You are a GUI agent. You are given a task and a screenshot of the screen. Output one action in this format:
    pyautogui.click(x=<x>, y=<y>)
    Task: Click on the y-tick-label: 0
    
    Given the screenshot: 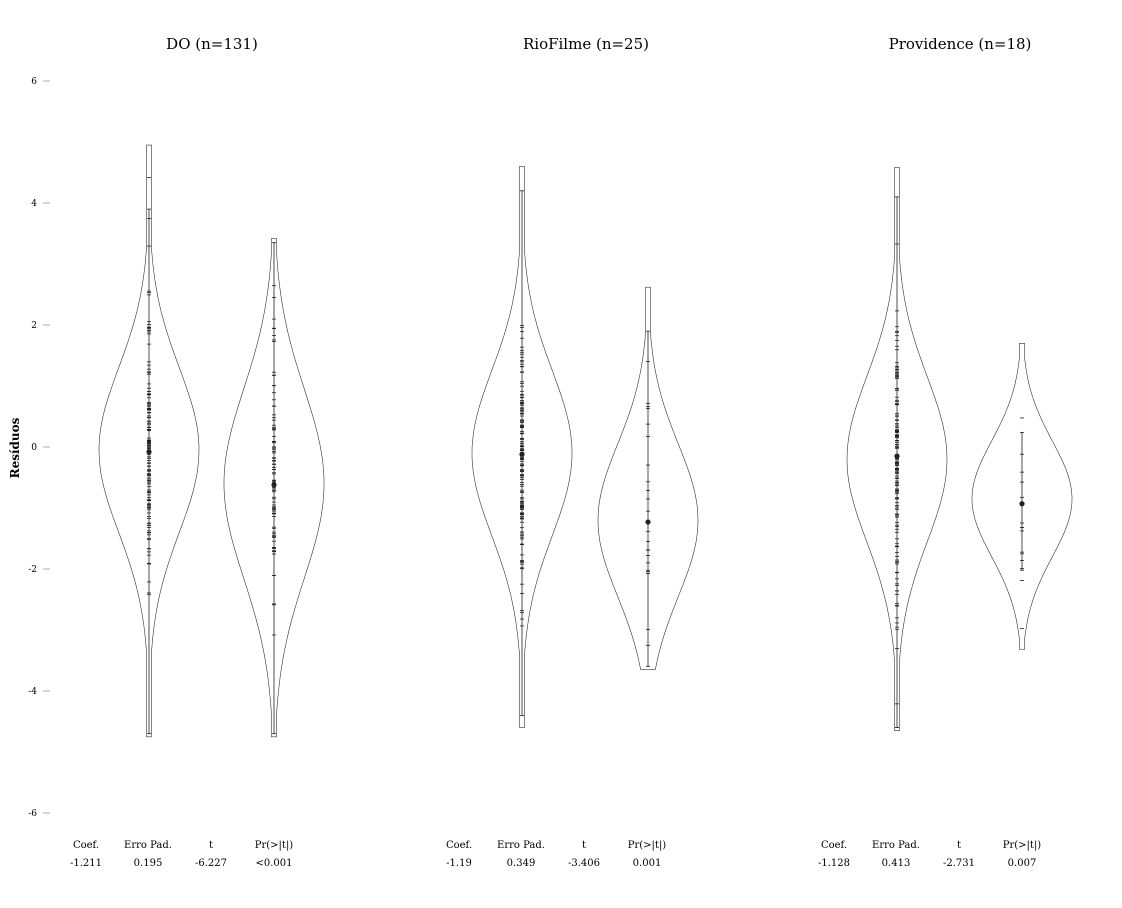 What is the action you would take?
    pyautogui.click(x=34, y=448)
    